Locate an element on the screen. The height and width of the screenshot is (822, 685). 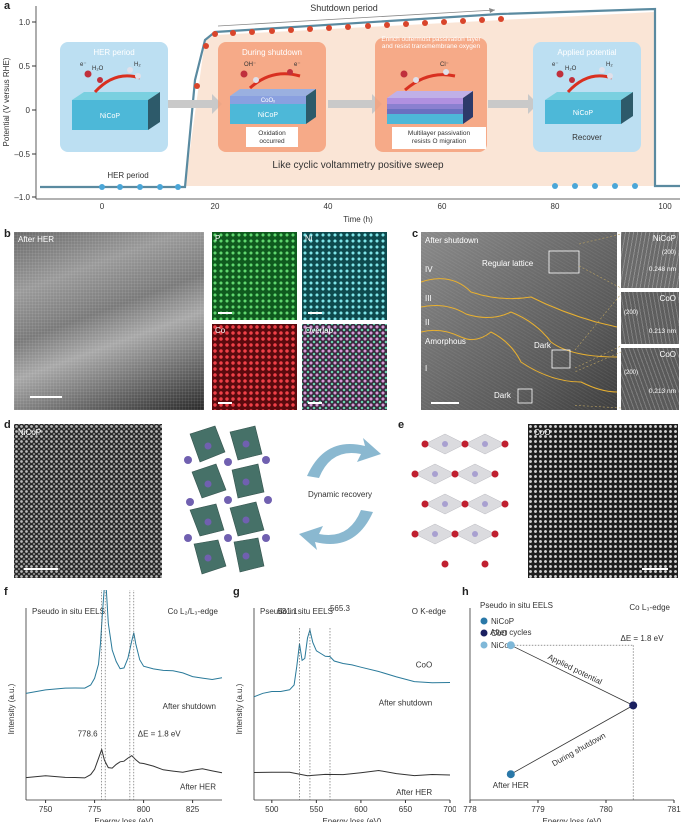
a-her-dots is located at coordinates (368, 186).